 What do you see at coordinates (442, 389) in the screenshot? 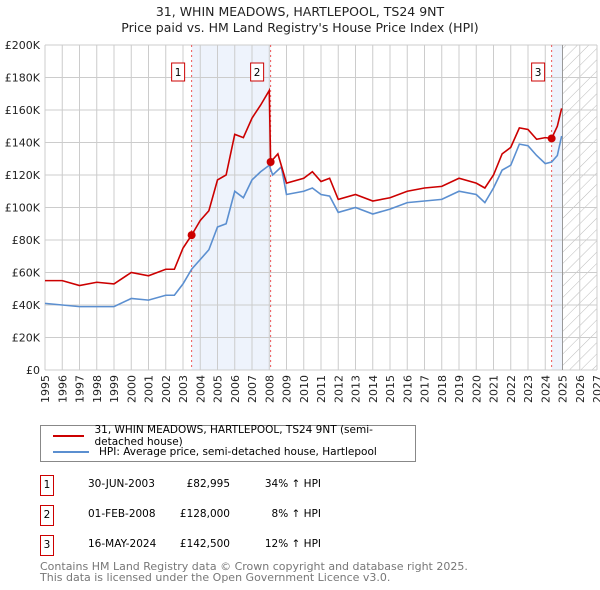
I see `x-tick-label: 2018` at bounding box center [442, 389].